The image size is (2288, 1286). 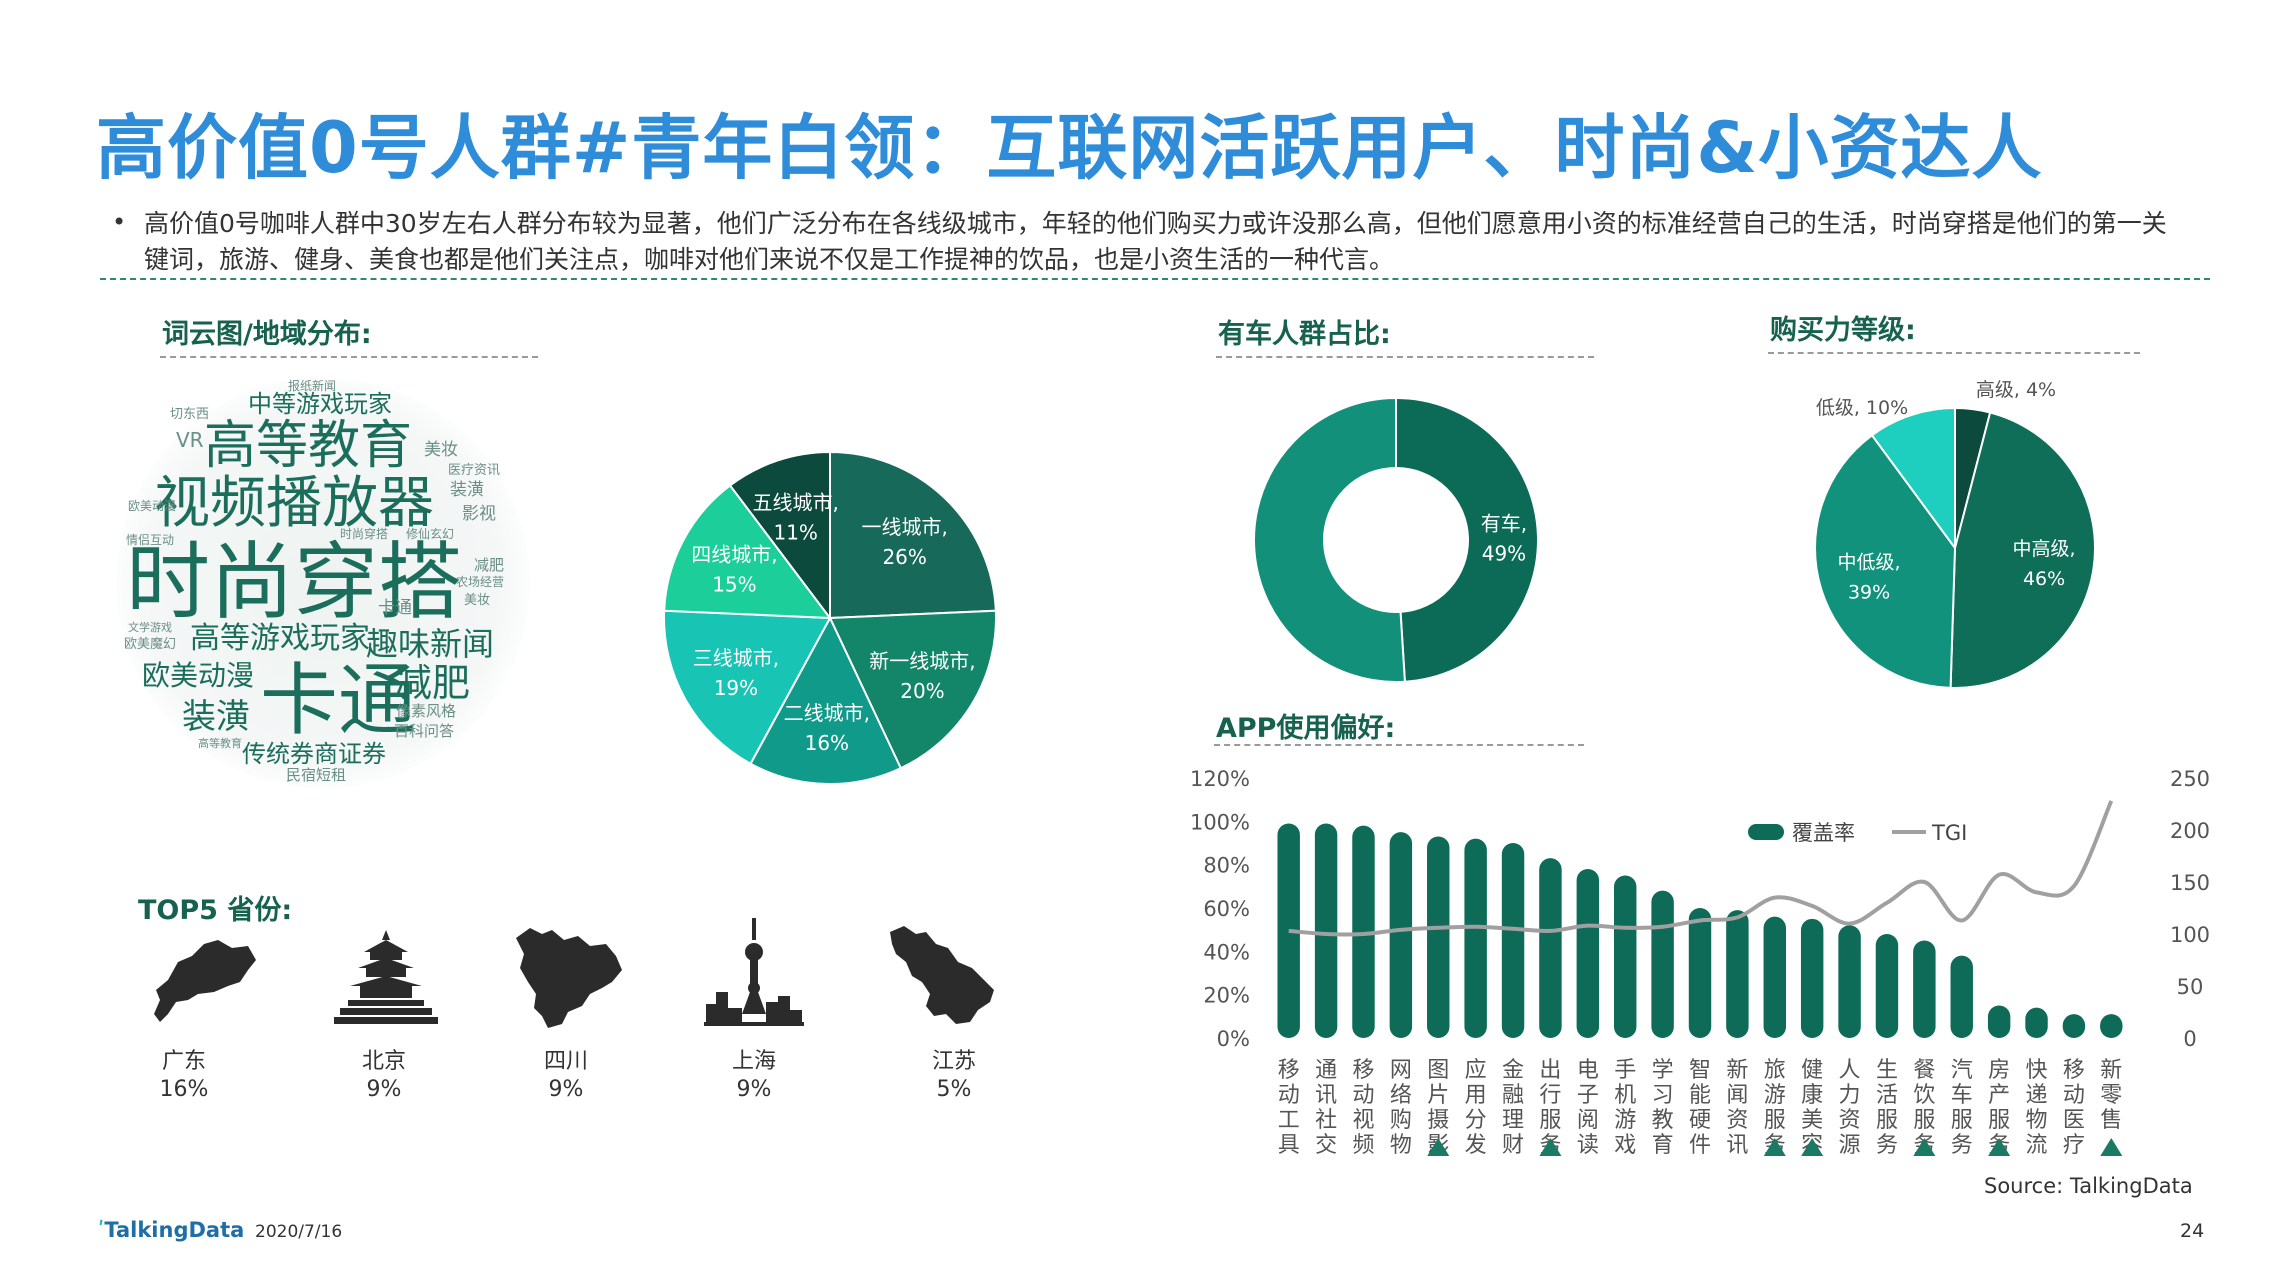 I want to click on legend-bar-swatch, so click(x=1766, y=832).